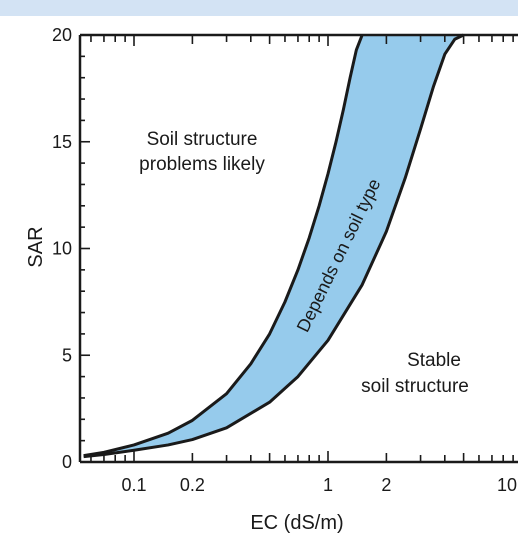 The height and width of the screenshot is (539, 518). What do you see at coordinates (202, 164) in the screenshot?
I see `annotation-problems-line-2: problems likely` at bounding box center [202, 164].